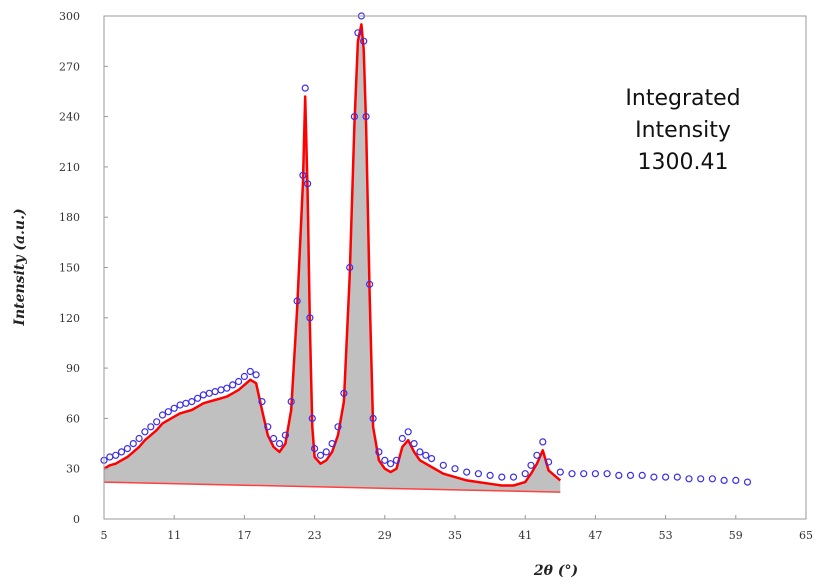 Image resolution: width=824 pixels, height=584 pixels. Describe the element at coordinates (666, 535) in the screenshot. I see `x-tick-label: 53` at that location.